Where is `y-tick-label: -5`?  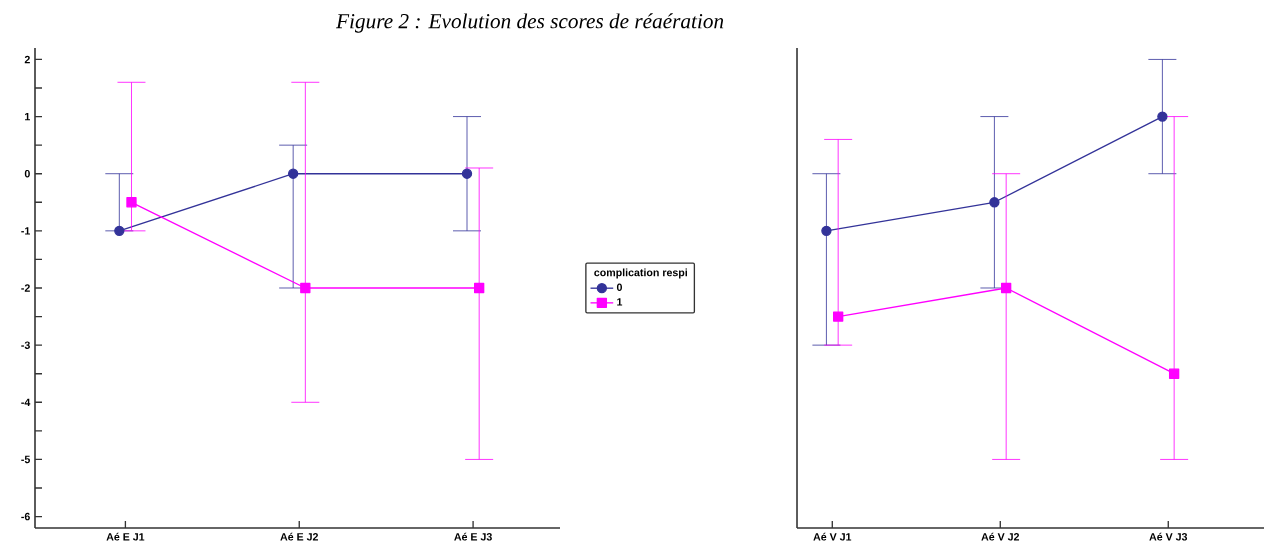 y-tick-label: -5 is located at coordinates (25, 459).